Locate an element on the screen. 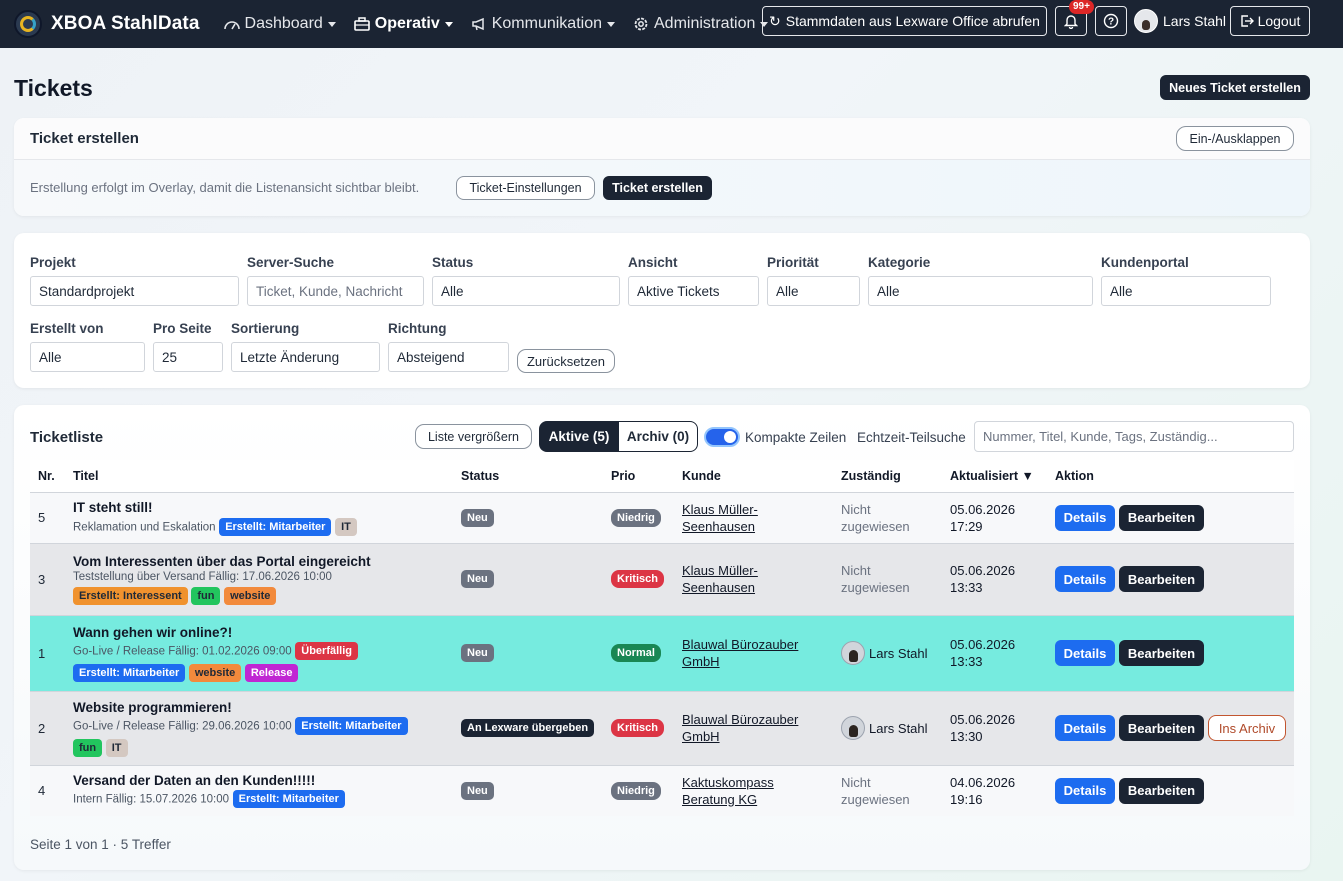 This screenshot has height=881, width=1343. ticket-nr: 4 is located at coordinates (47, 790).